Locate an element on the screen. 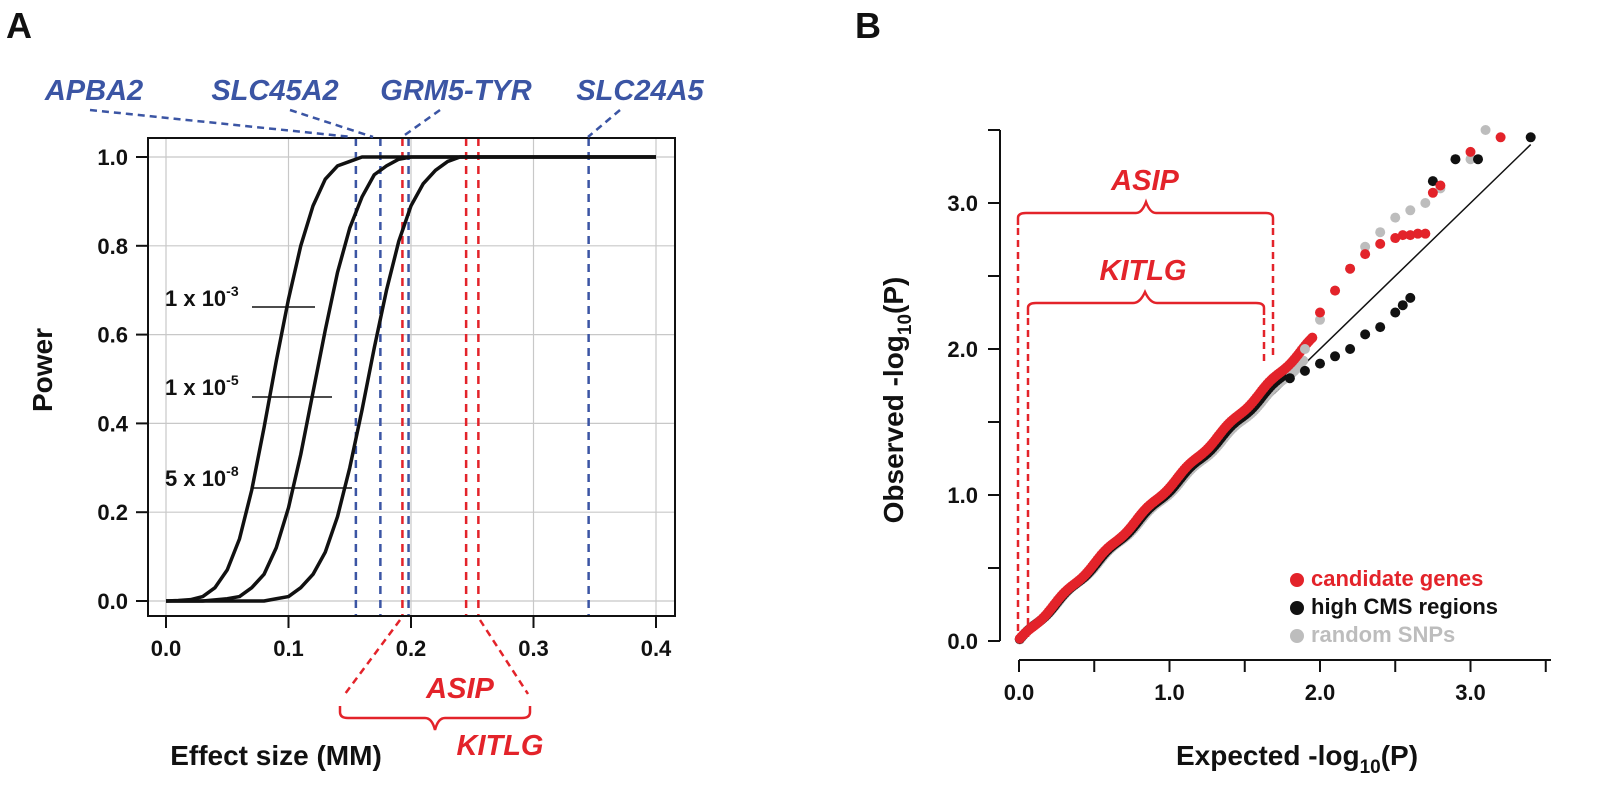 The height and width of the screenshot is (800, 1601). curve-label-5e-8: 5 x 10⁻⁸ is located at coordinates (202, 477).